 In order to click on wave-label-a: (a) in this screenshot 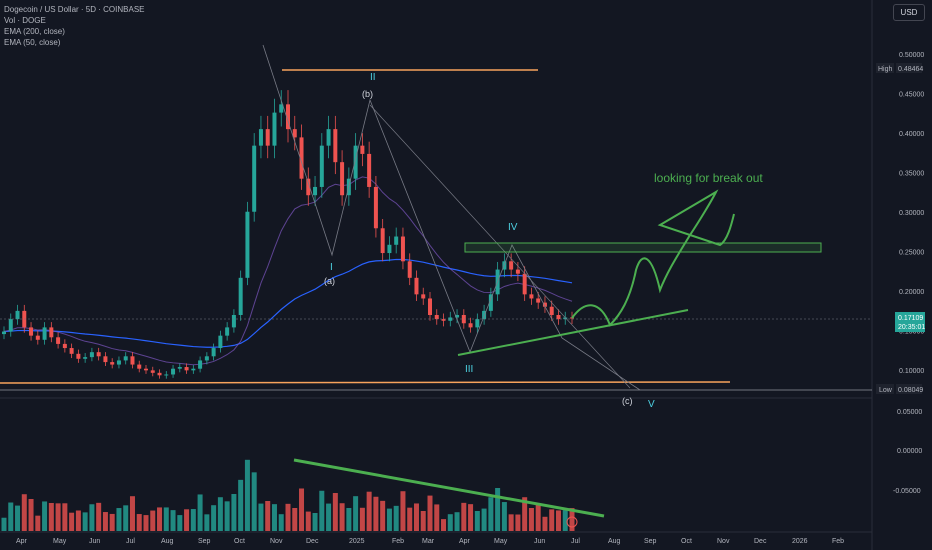, I will do `click(329, 281)`.